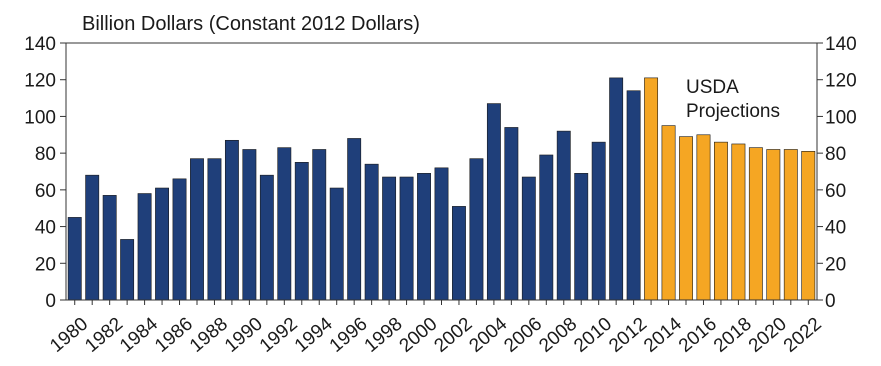  I want to click on historical-bar-1995, so click(336, 244).